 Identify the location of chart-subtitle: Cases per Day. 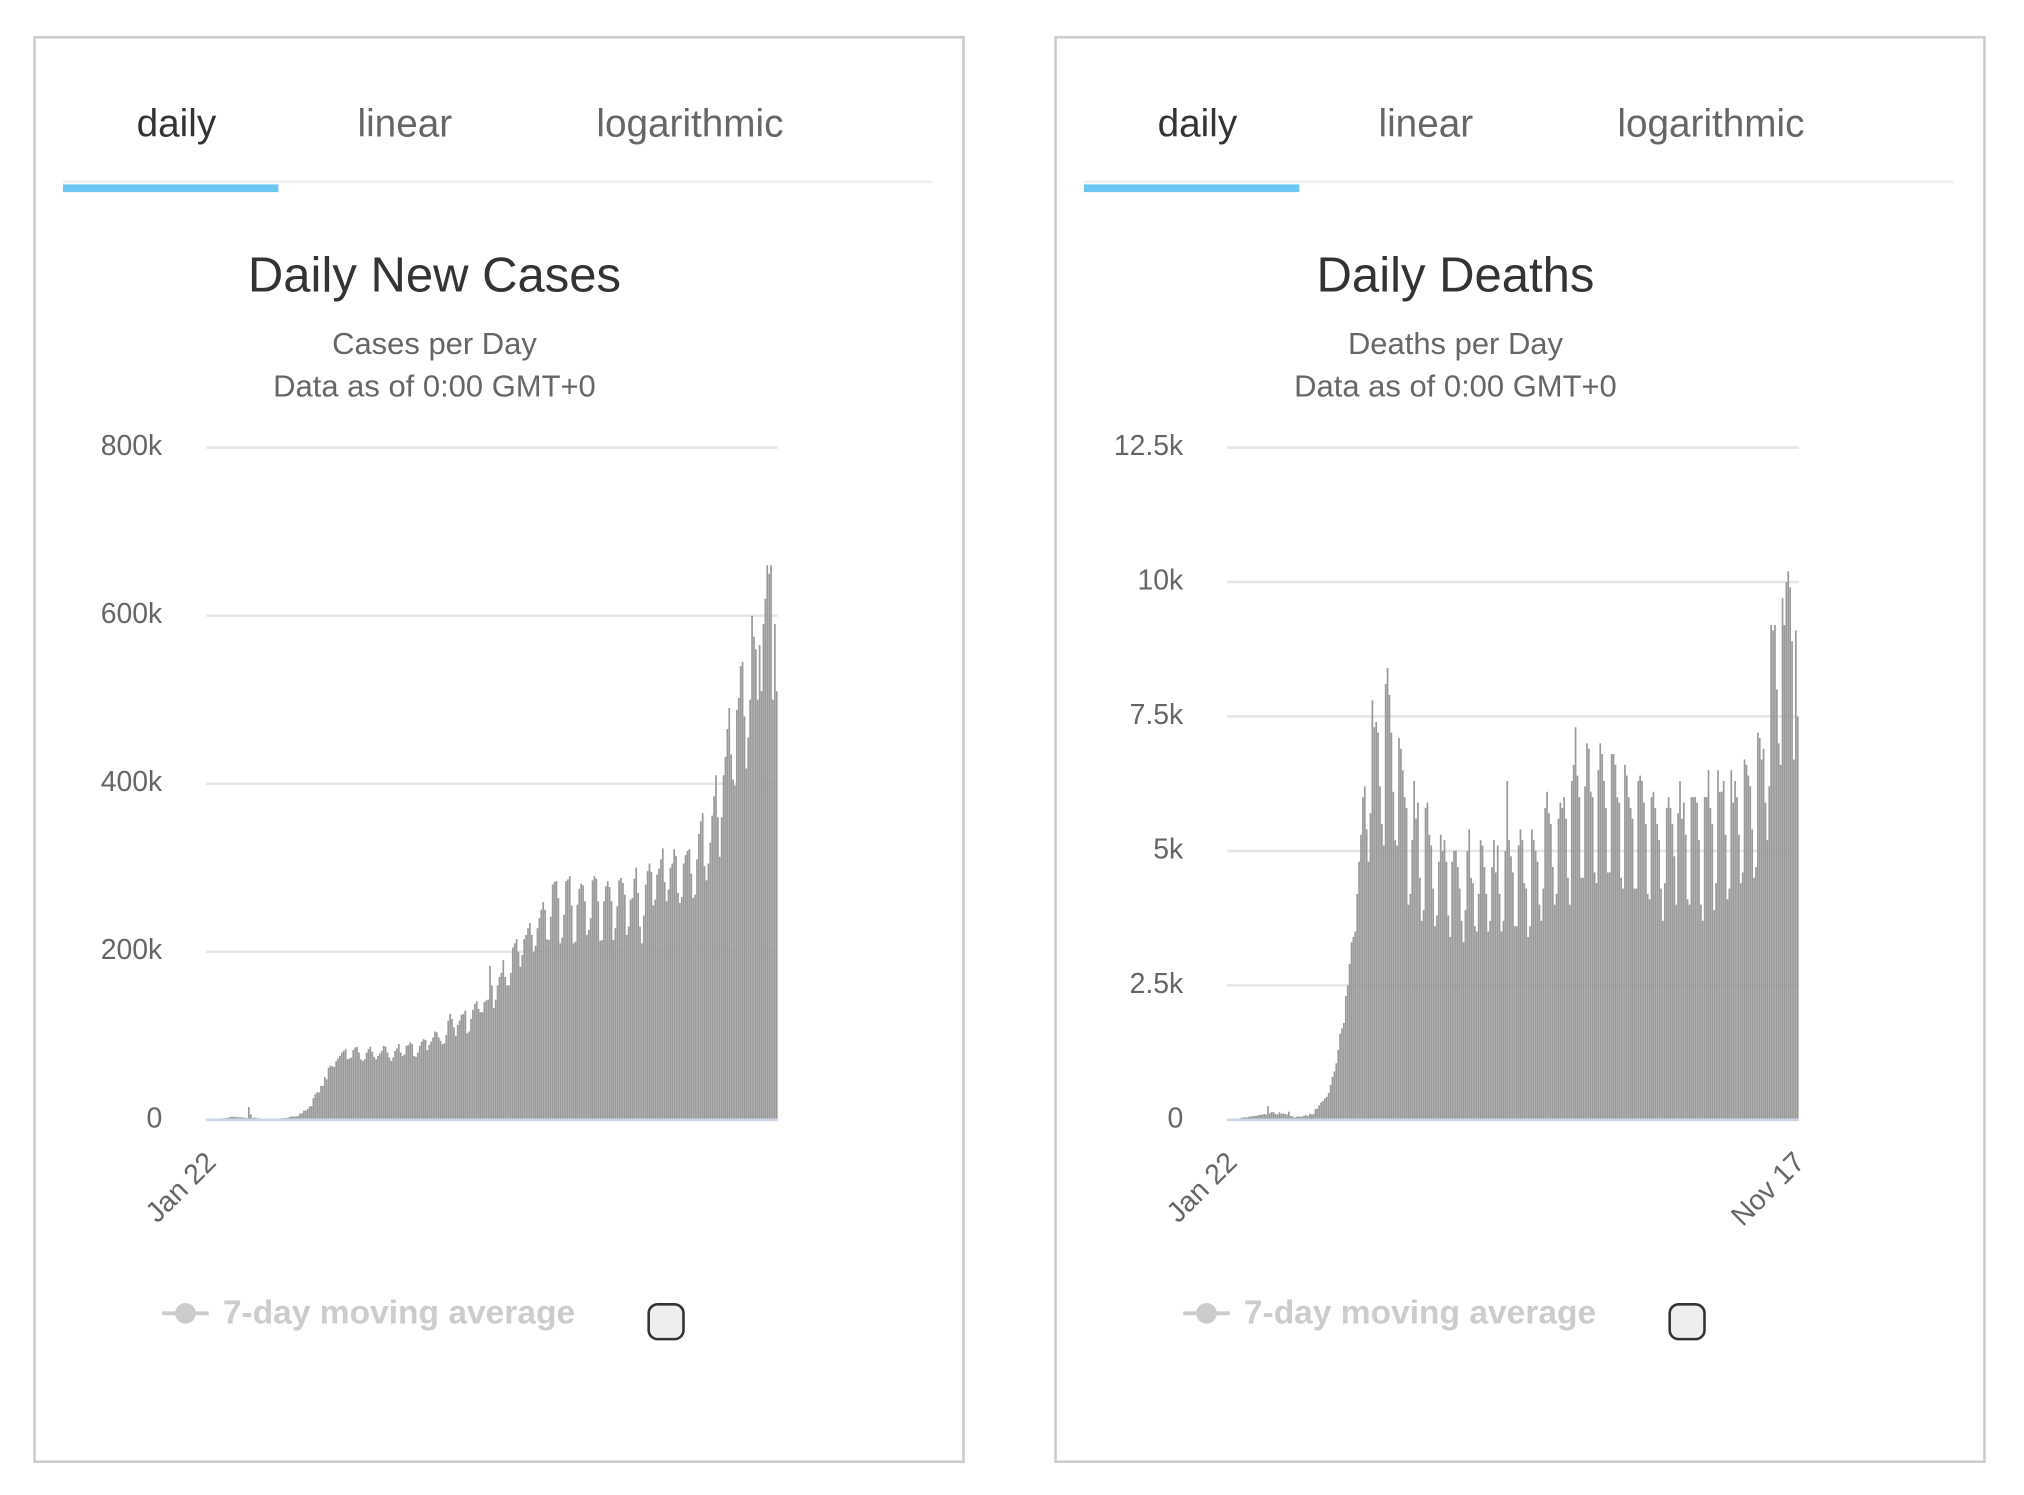
(434, 343).